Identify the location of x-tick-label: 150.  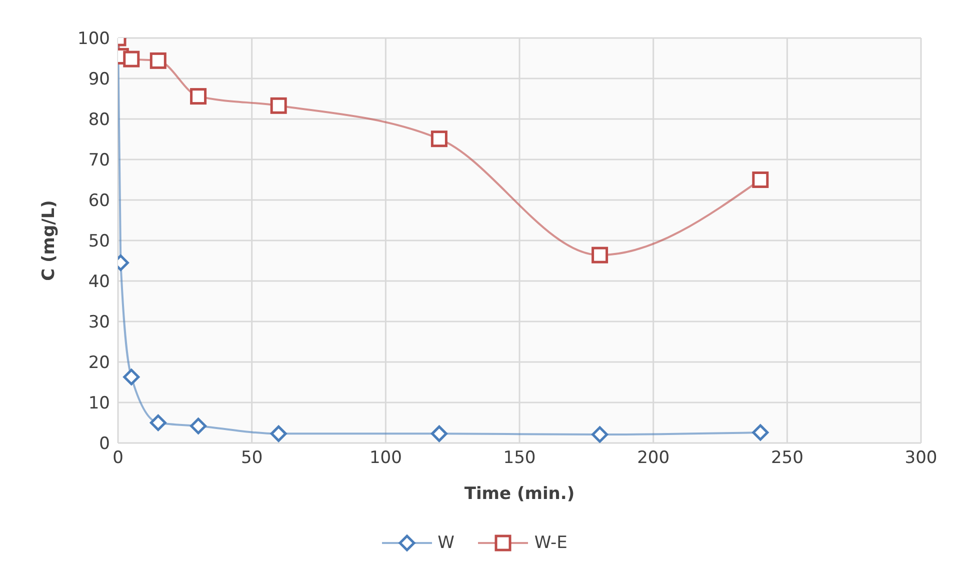
(519, 458).